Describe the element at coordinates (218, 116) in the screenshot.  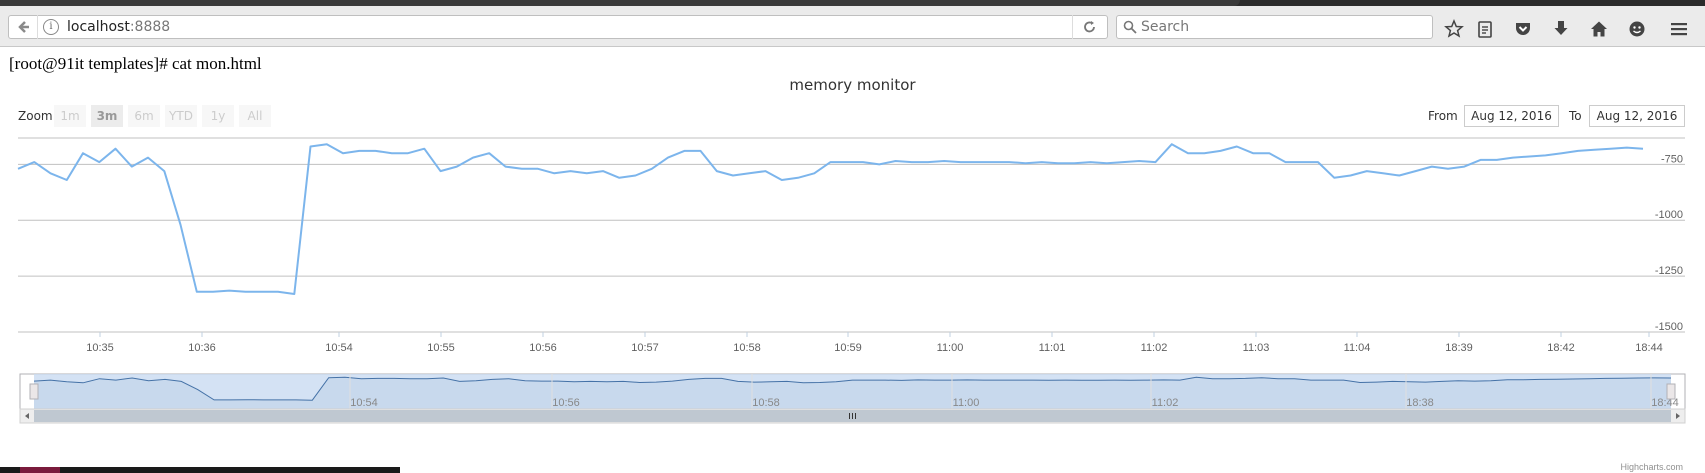
I see `zoom-button-1y: 1y` at that location.